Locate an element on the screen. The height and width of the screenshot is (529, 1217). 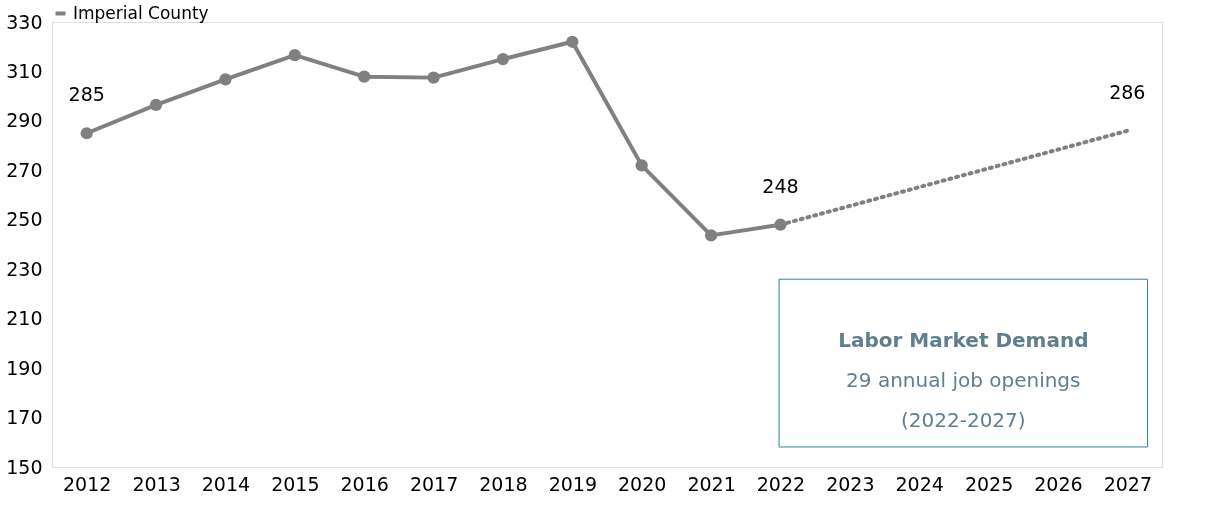
y-tick-label: 270 is located at coordinates (24, 169).